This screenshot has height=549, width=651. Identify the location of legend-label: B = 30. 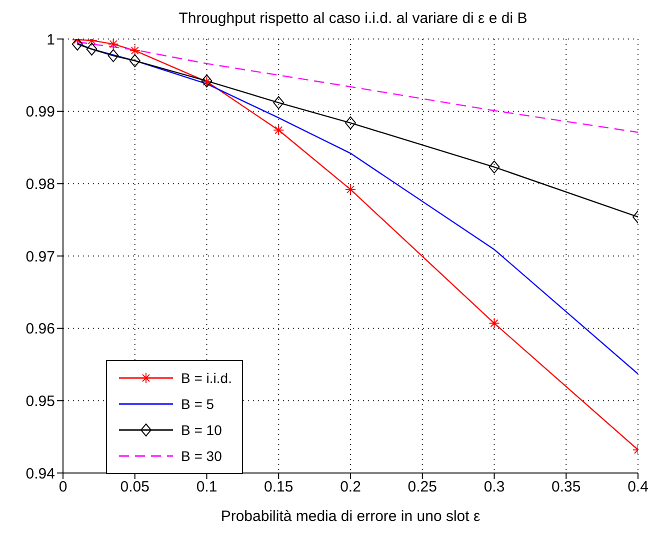
(201, 456).